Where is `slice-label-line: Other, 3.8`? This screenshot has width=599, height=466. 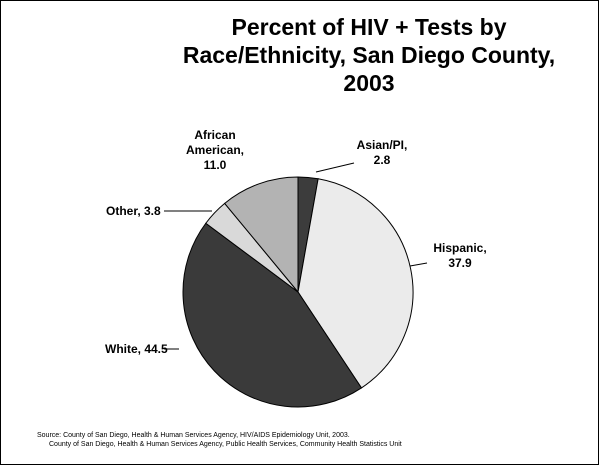 slice-label-line: Other, 3.8 is located at coordinates (133, 211).